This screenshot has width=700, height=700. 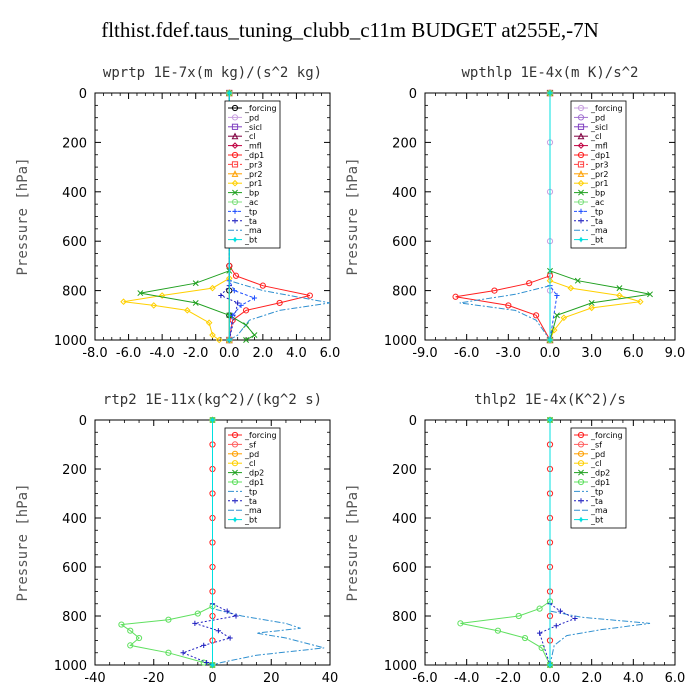 What do you see at coordinates (606, 108) in the screenshot?
I see `legend-label: _forcing` at bounding box center [606, 108].